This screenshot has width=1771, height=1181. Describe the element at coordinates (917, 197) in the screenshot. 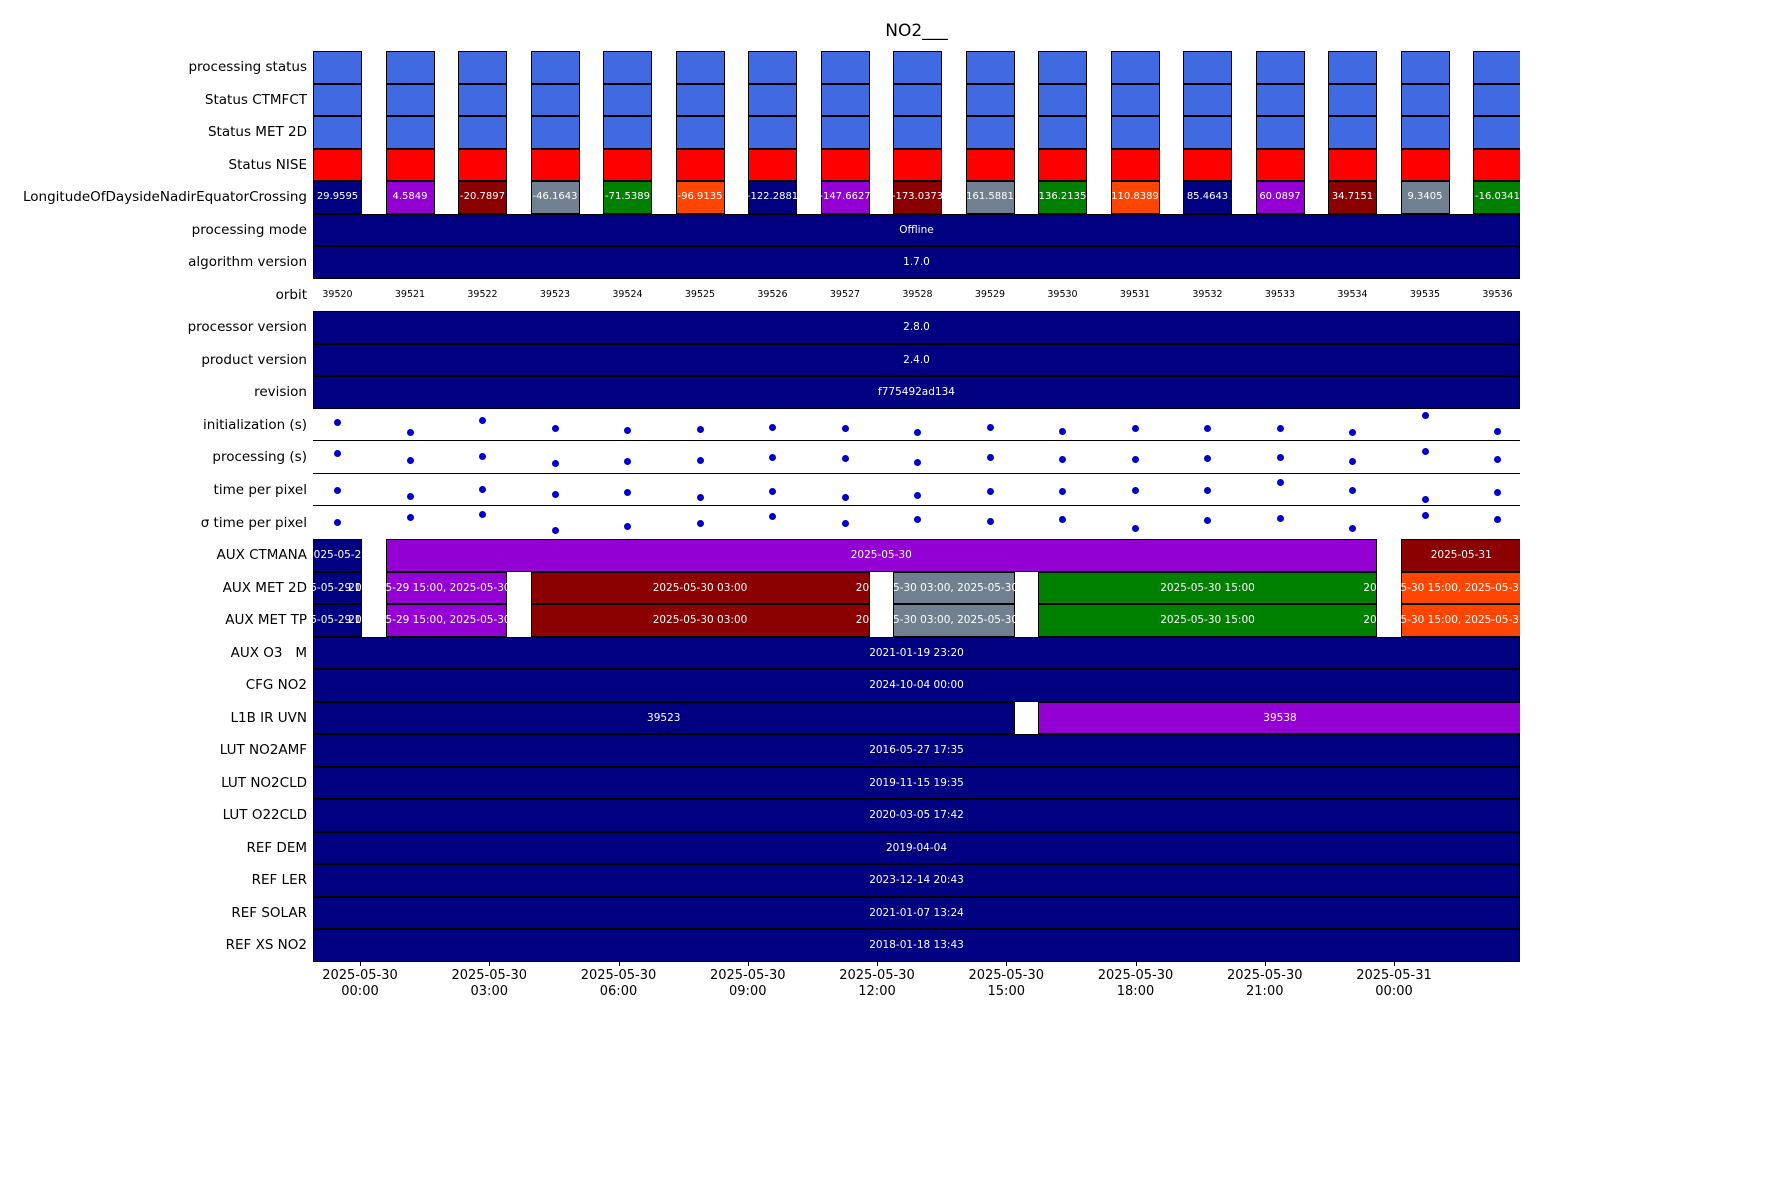

I see `longitude-block: -173.0373` at that location.